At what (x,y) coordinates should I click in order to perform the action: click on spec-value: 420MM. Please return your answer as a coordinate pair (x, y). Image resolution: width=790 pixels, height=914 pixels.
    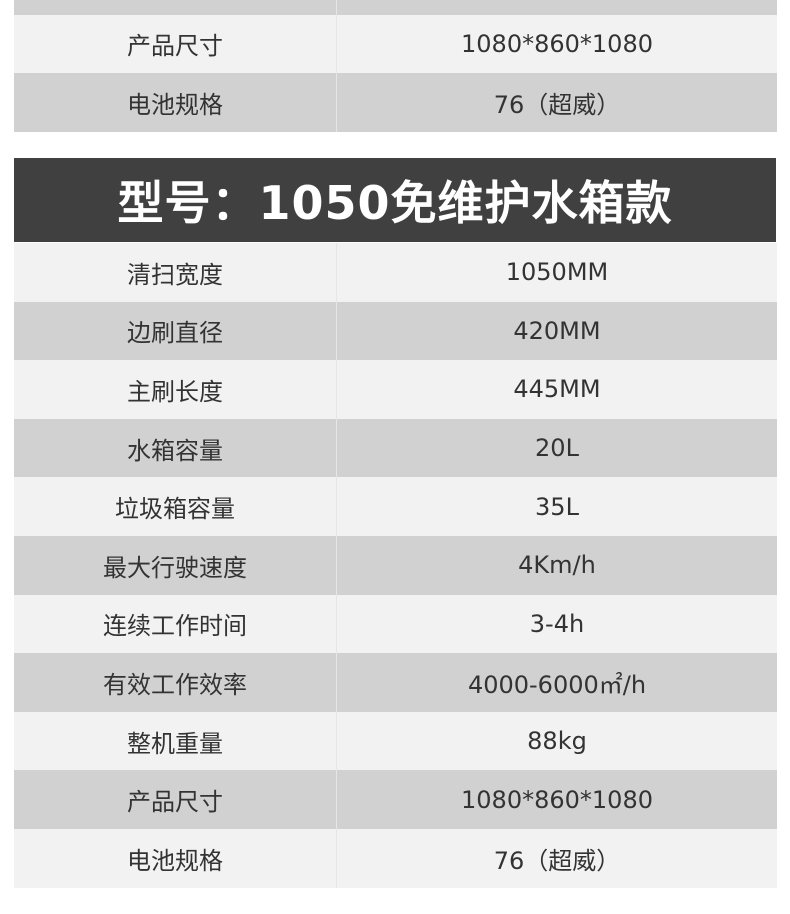
    Looking at the image, I should click on (557, 330).